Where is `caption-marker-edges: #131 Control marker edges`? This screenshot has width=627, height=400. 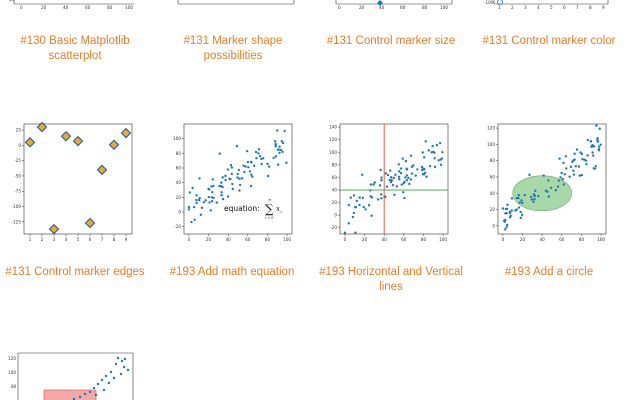 caption-marker-edges: #131 Control marker edges is located at coordinates (75, 272).